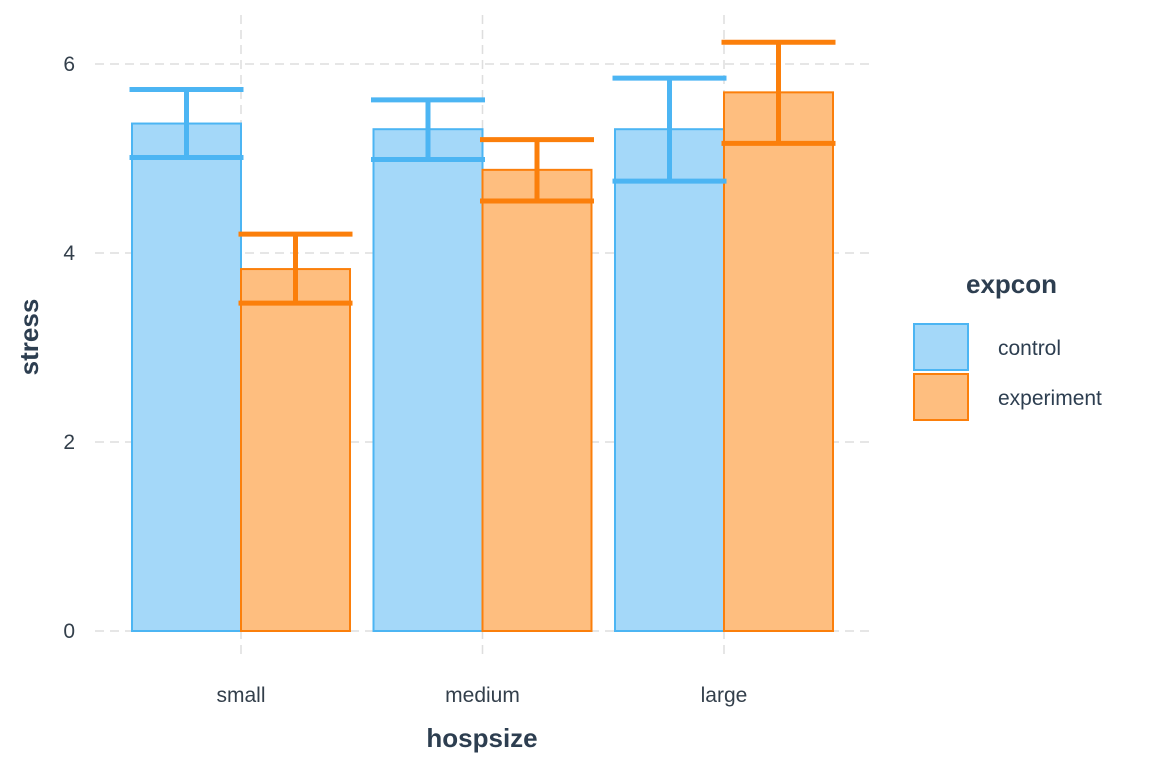  I want to click on error-bar-control-small, so click(186, 124).